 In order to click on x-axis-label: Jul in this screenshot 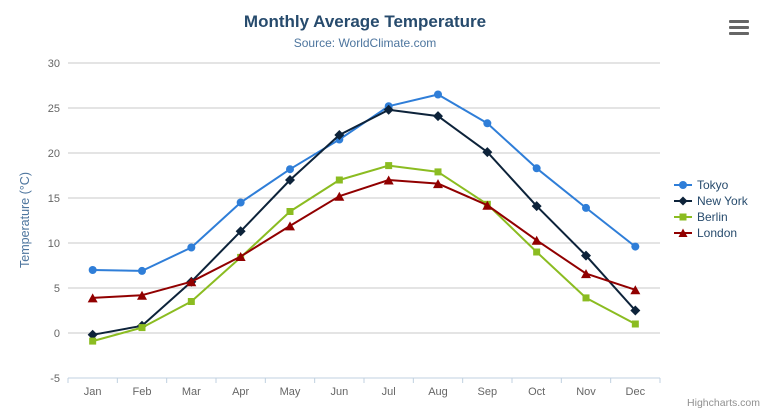, I will do `click(389, 392)`.